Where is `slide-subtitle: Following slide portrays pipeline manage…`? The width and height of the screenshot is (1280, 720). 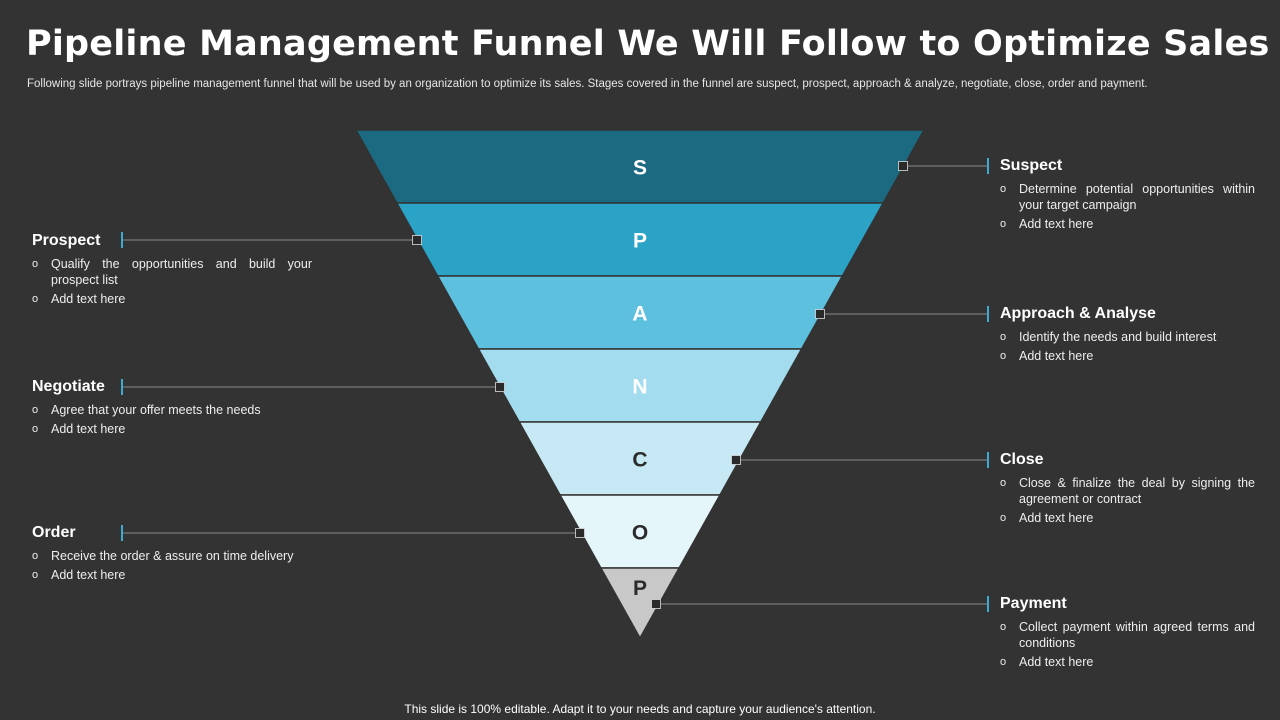
slide-subtitle: Following slide portrays pipeline manage… is located at coordinates (587, 84).